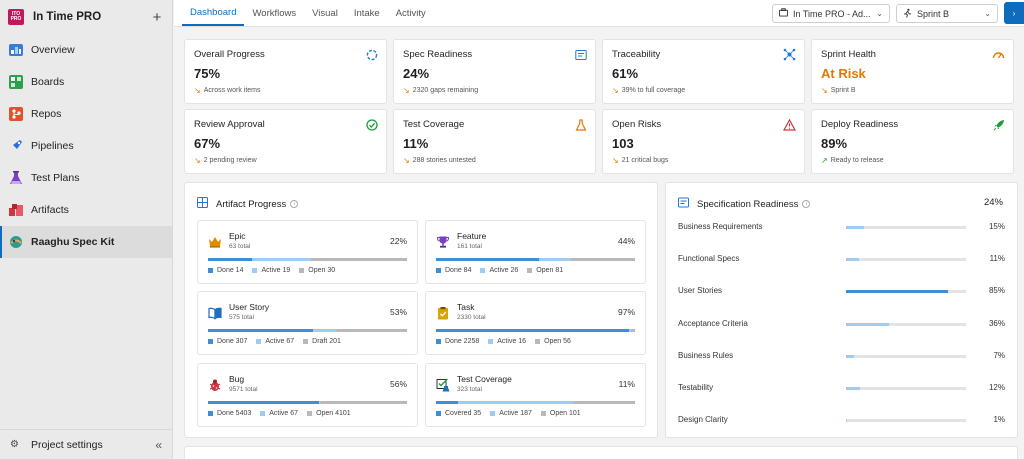 This screenshot has height=459, width=1024. Describe the element at coordinates (512, 341) in the screenshot. I see `legend-label: Active 16` at that location.